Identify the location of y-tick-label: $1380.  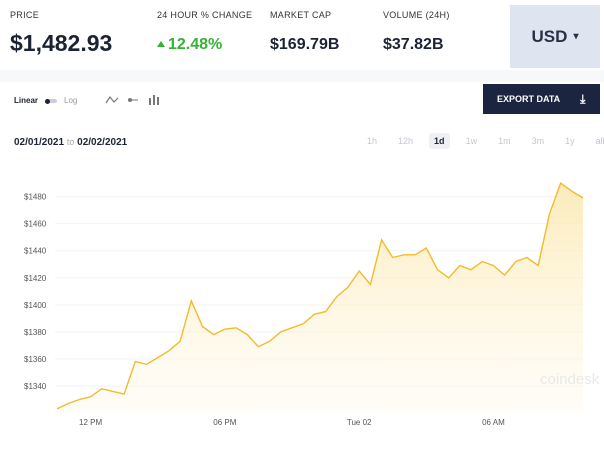
(35, 332).